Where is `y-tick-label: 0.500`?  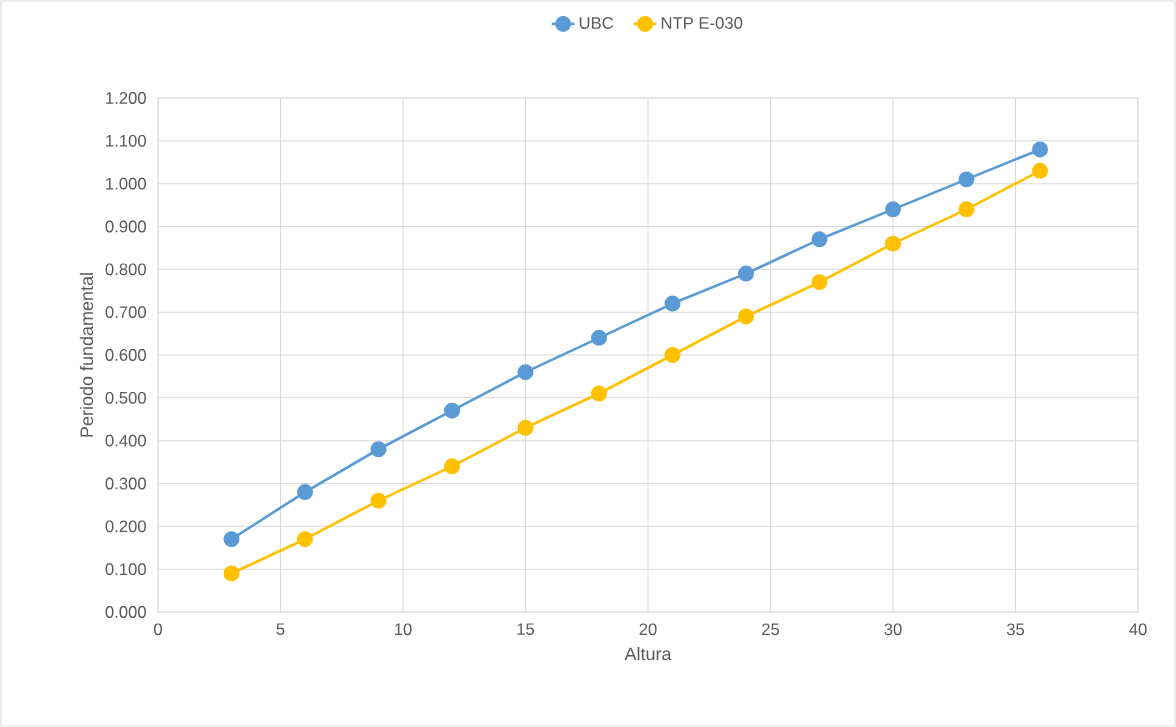 y-tick-label: 0.500 is located at coordinates (125, 397).